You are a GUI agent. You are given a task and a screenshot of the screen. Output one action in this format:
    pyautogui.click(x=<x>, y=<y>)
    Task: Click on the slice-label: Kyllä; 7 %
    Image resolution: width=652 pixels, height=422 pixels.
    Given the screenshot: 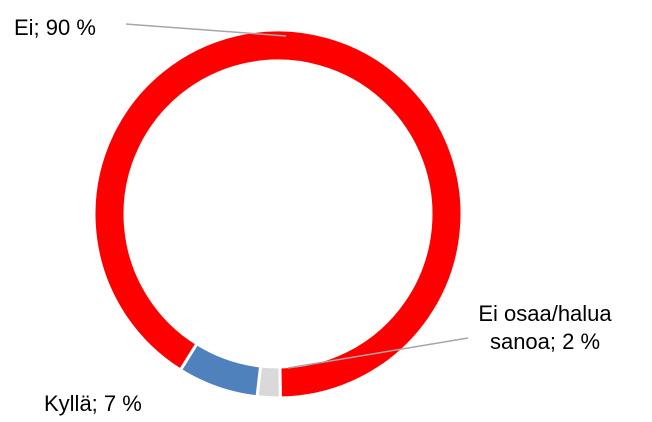 What is the action you would take?
    pyautogui.click(x=93, y=403)
    